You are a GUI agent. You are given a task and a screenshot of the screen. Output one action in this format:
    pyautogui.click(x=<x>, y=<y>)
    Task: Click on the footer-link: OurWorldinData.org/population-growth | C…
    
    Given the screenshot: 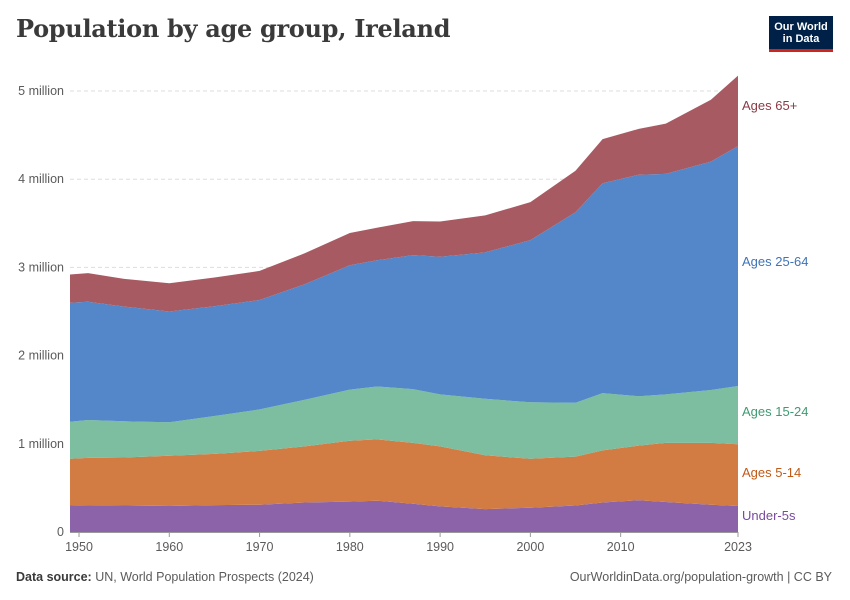 What is the action you would take?
    pyautogui.click(x=700, y=577)
    